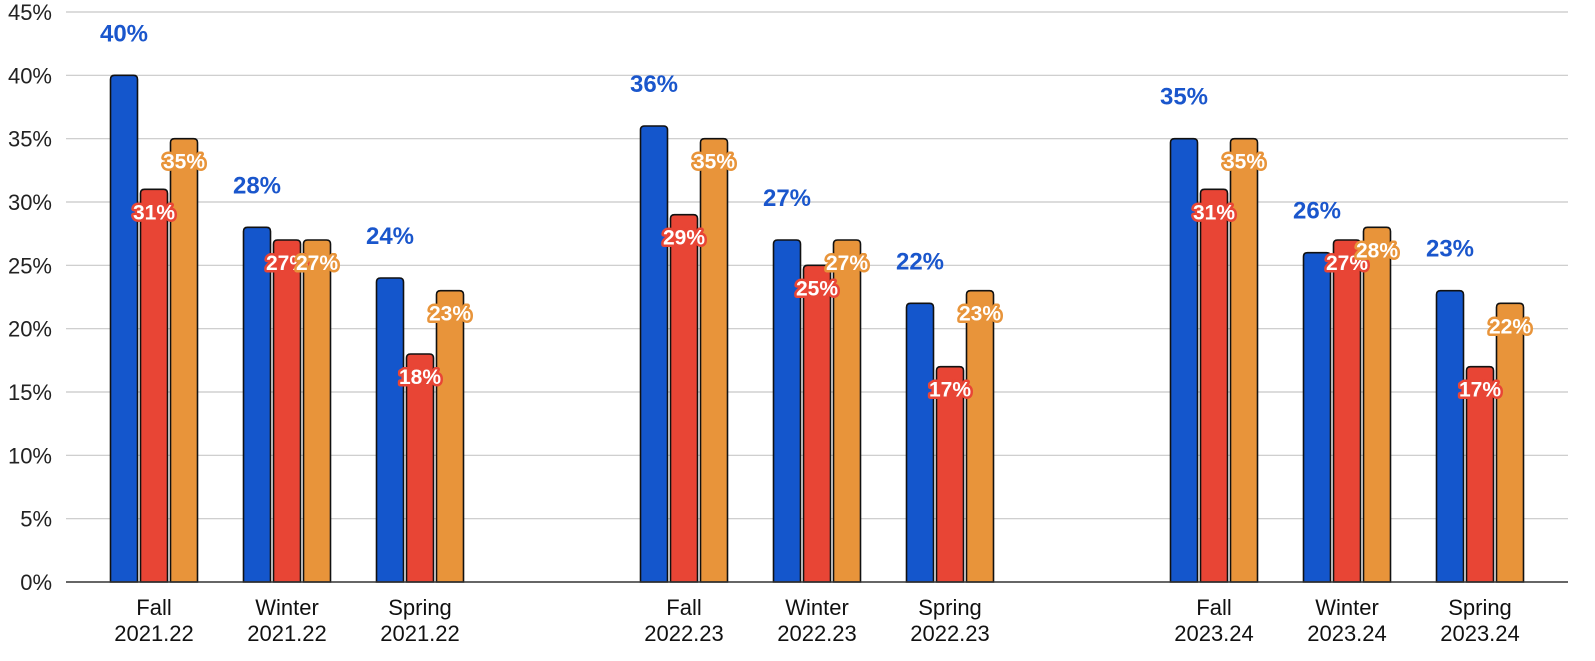  Describe the element at coordinates (30, 12) in the screenshot. I see `y-tick-label: 45%` at that location.